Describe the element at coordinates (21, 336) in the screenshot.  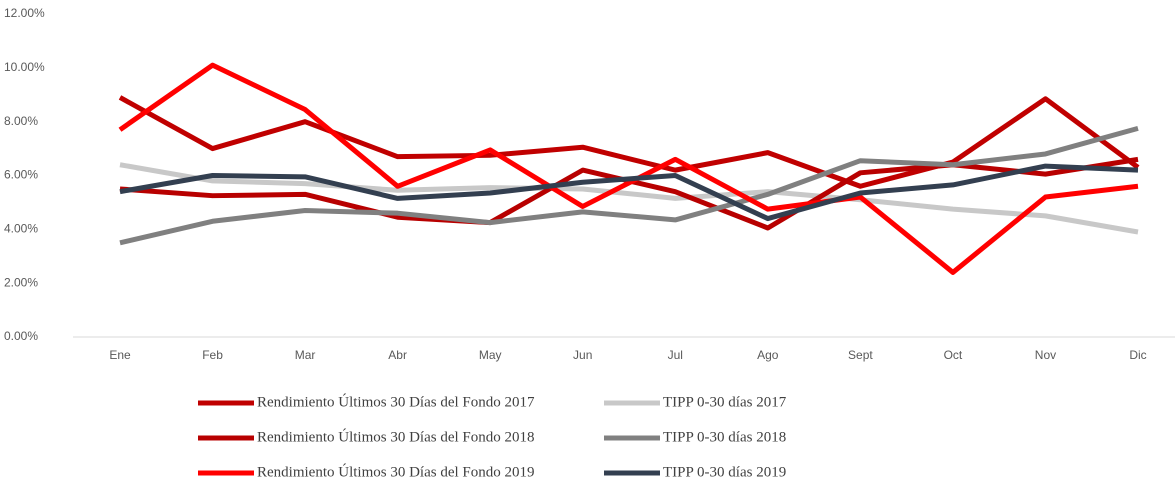
I see `y-tick-label: 0.00%` at that location.